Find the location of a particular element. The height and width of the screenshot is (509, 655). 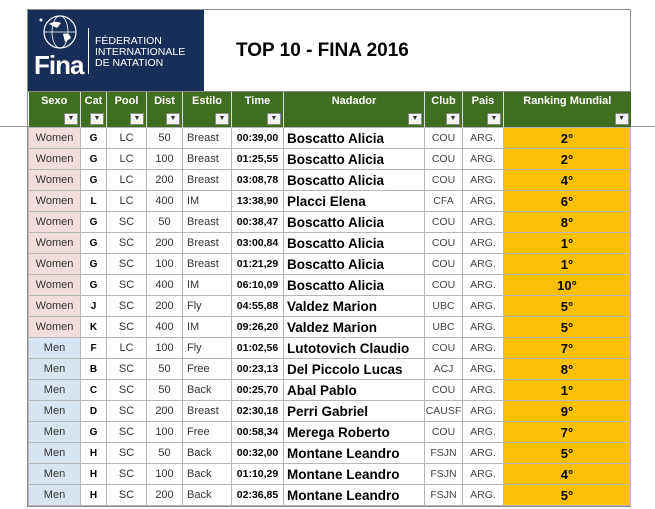

cell-nadador: Boscatto Alicia is located at coordinates (354, 243).